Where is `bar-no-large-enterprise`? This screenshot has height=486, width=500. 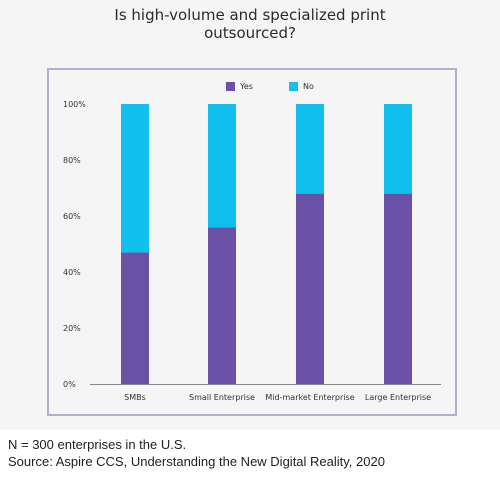 bar-no-large-enterprise is located at coordinates (398, 149).